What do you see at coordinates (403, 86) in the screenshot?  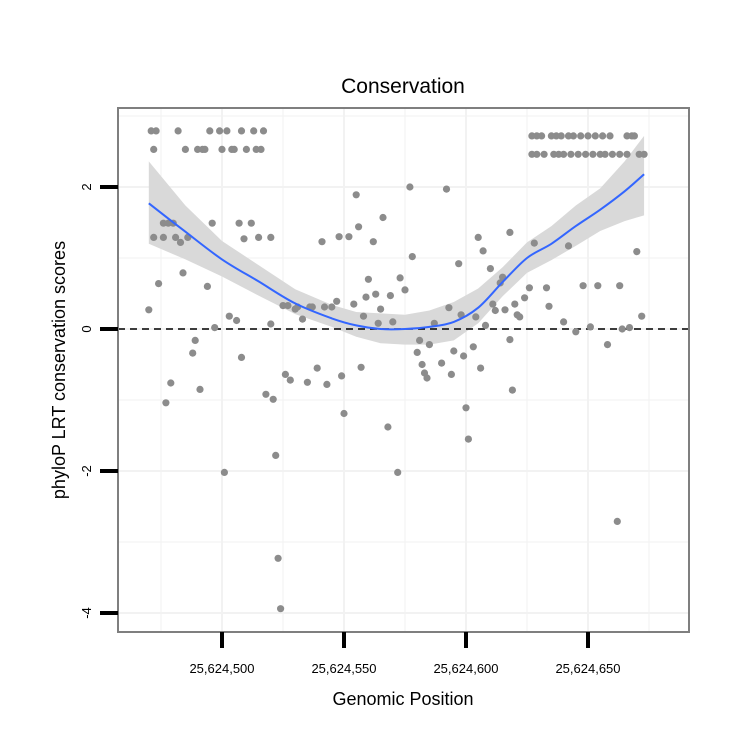 I see `chart-title: Conservation` at bounding box center [403, 86].